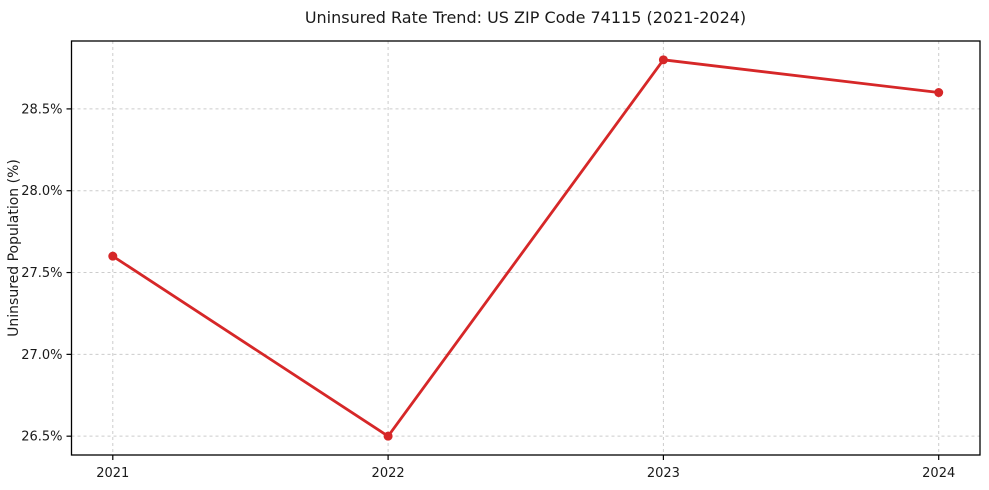 This screenshot has width=989, height=490. What do you see at coordinates (41, 191) in the screenshot?
I see `y-tick-label: 28.0%` at bounding box center [41, 191].